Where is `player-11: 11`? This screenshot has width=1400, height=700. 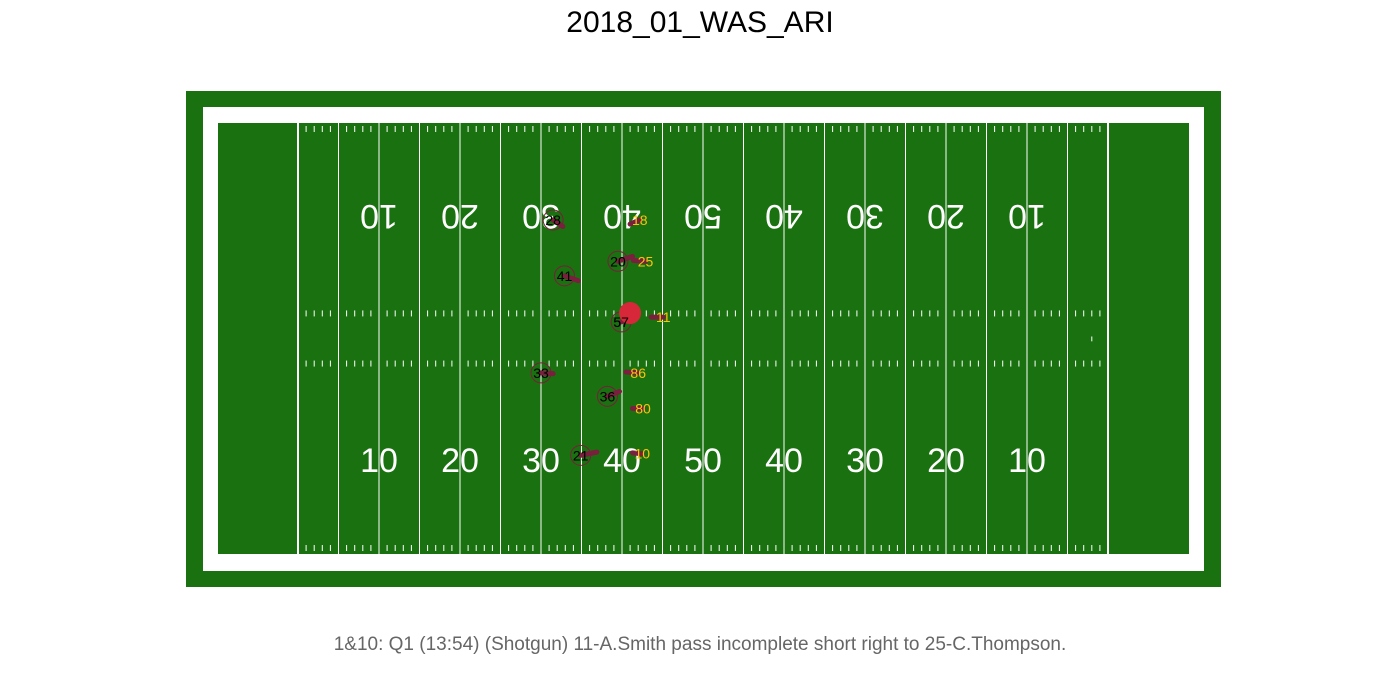
player-11: 11 is located at coordinates (659, 317).